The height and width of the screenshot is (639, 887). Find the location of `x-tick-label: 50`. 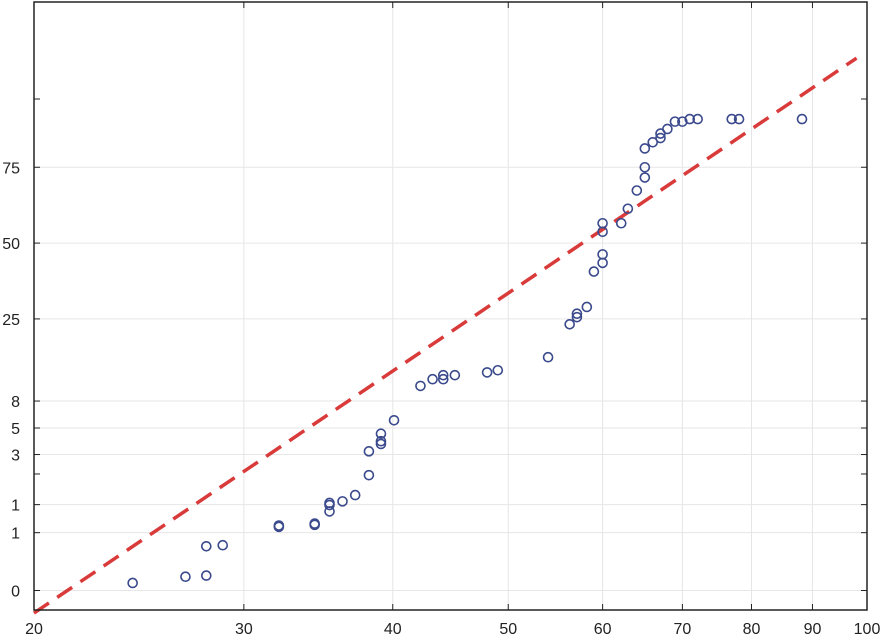

x-tick-label: 50 is located at coordinates (508, 629).